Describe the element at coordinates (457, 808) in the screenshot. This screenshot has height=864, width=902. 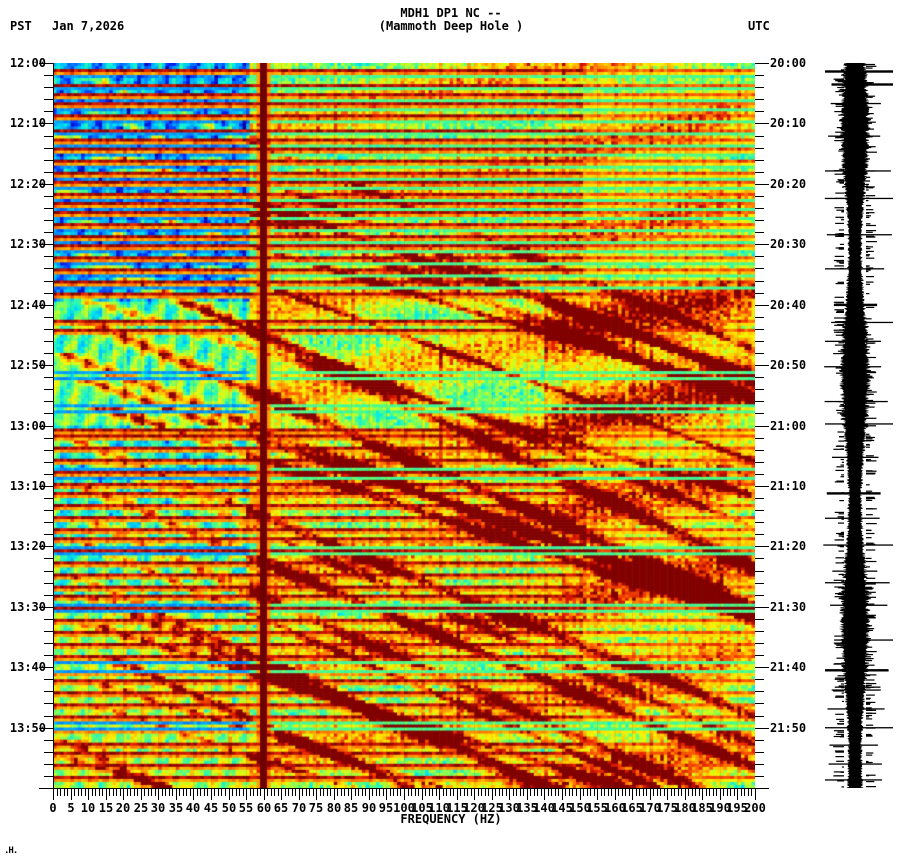
I see `frequency-label: 115` at that location.